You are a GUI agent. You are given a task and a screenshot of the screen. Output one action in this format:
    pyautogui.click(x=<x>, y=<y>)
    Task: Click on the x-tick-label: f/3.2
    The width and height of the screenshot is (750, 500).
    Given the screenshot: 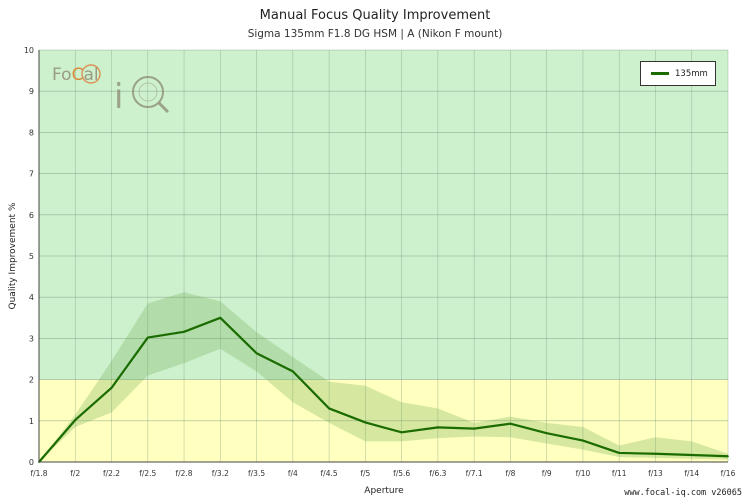 What is the action you would take?
    pyautogui.click(x=220, y=473)
    